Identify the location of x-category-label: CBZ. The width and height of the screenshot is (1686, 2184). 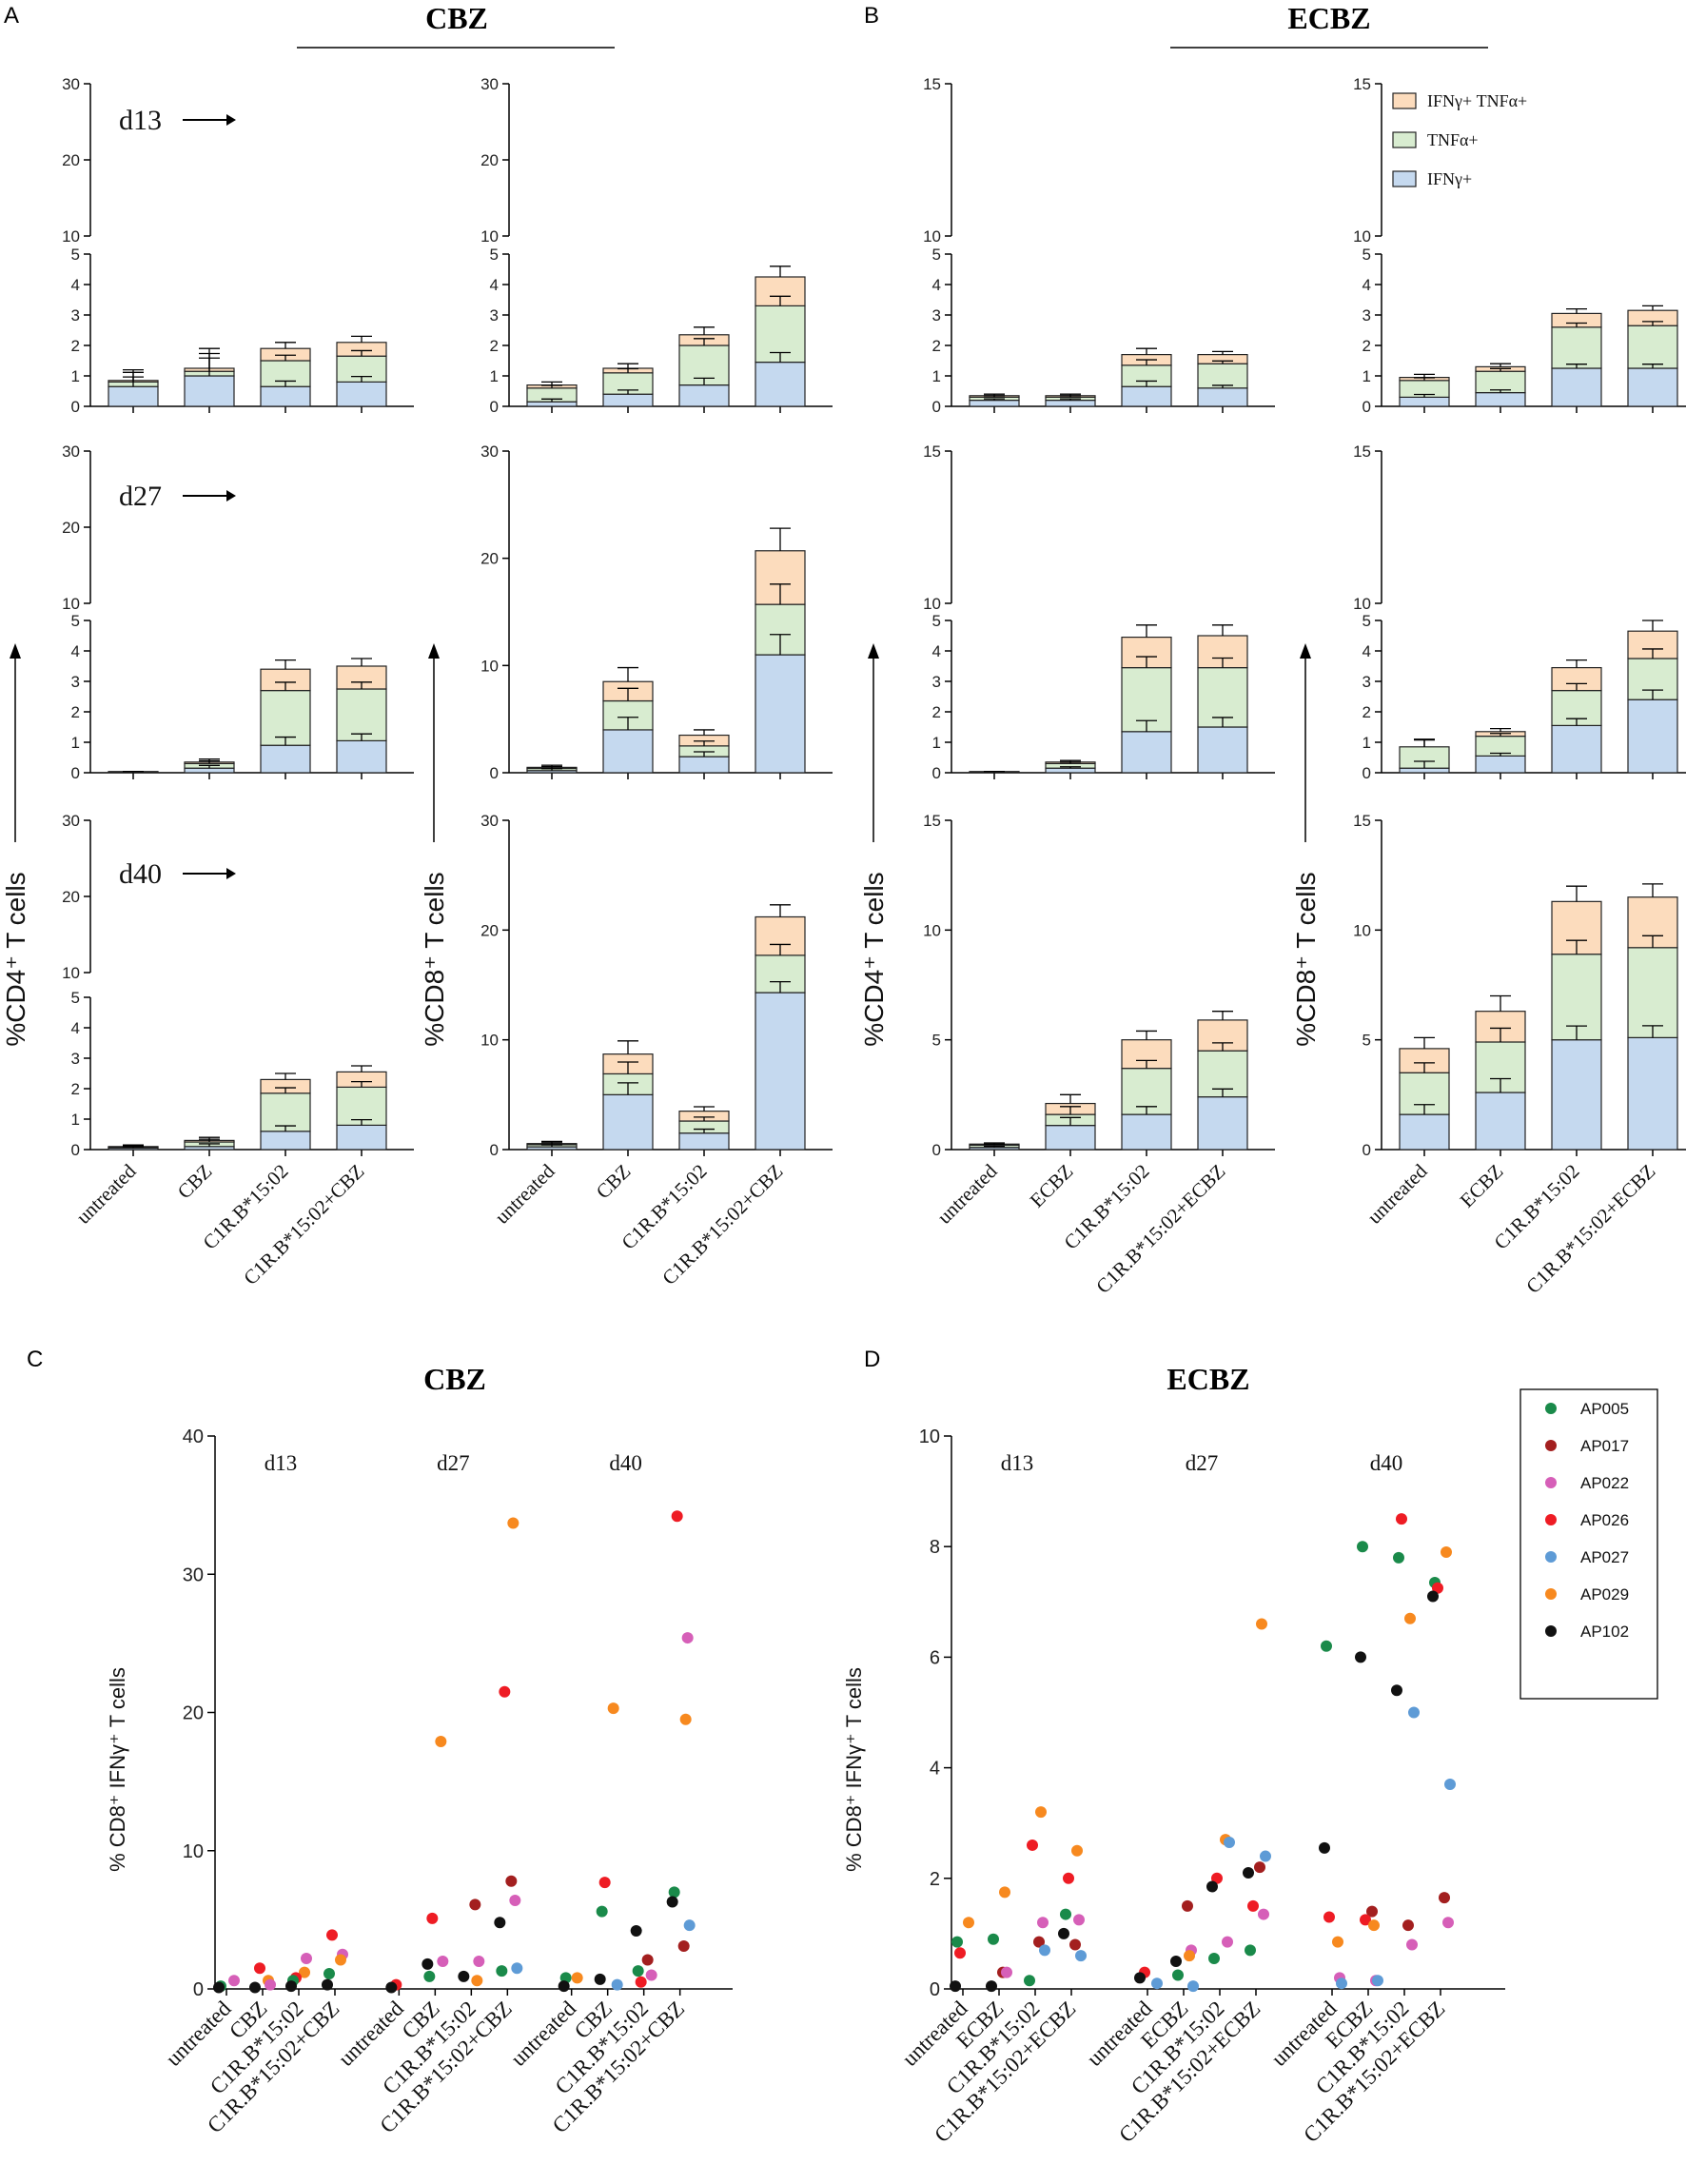
(195, 1182).